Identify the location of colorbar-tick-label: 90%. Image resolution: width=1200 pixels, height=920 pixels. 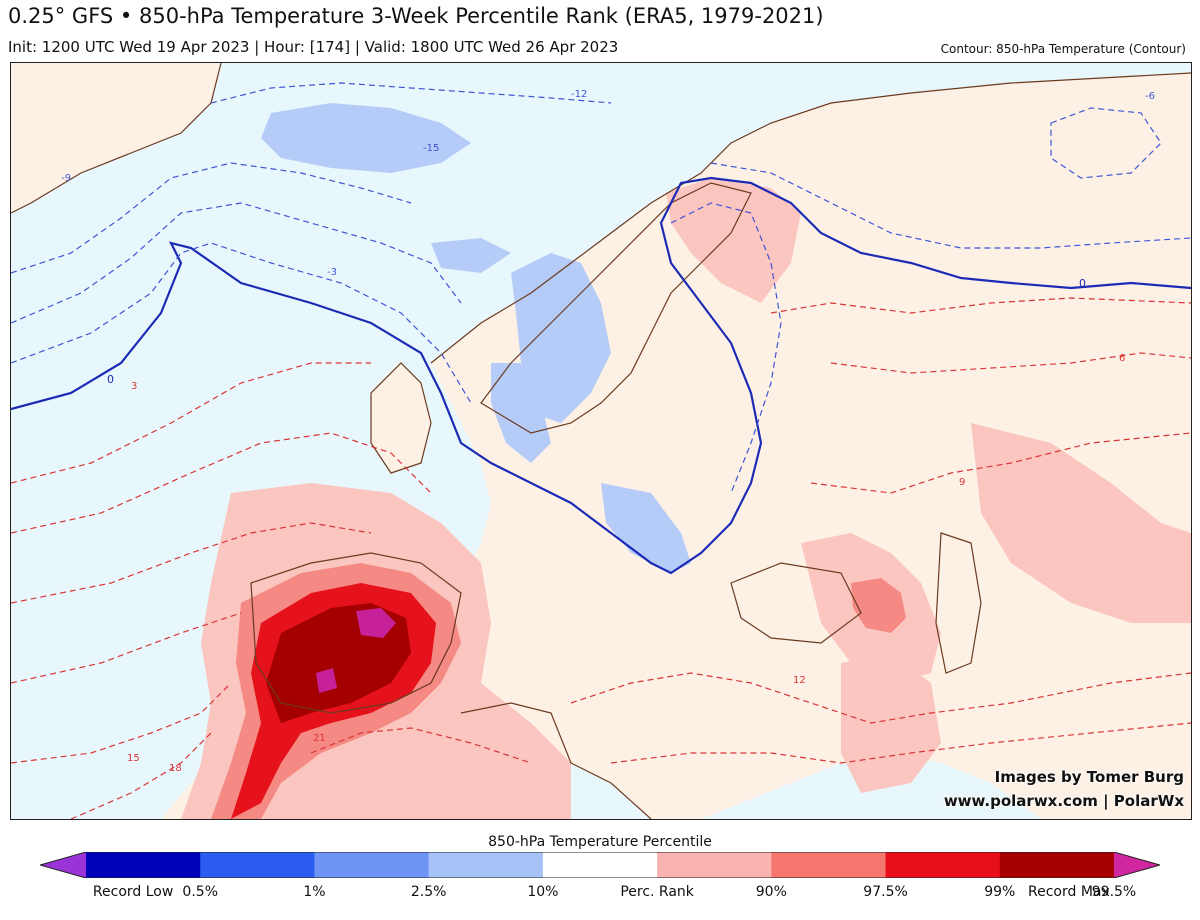
(771, 892).